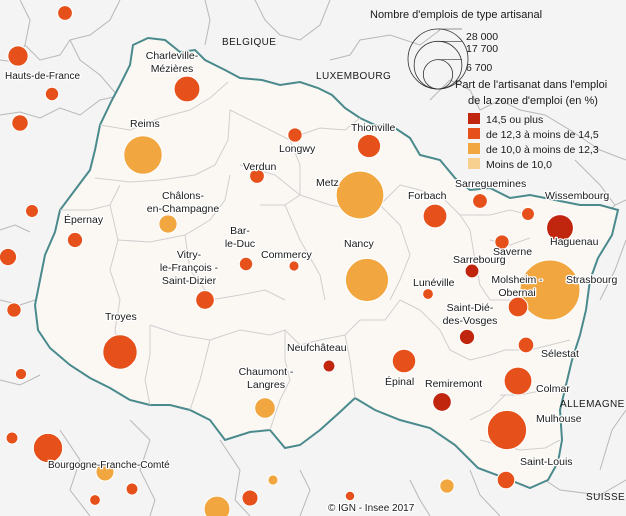 The image size is (626, 516). I want to click on zone-label-commercy: Commercy, so click(287, 255).